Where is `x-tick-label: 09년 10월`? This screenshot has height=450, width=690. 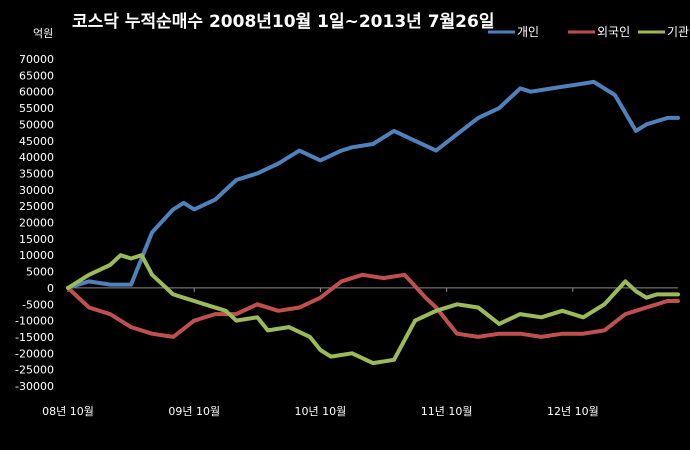
x-tick-label: 09년 10월 is located at coordinates (194, 411).